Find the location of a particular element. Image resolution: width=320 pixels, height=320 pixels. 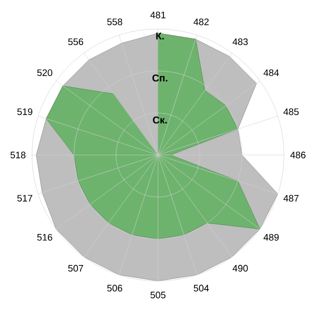

y-tick-label: Сп. is located at coordinates (160, 78).